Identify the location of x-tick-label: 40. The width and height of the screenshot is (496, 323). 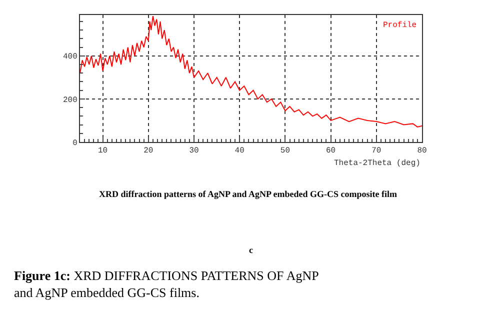
(239, 151).